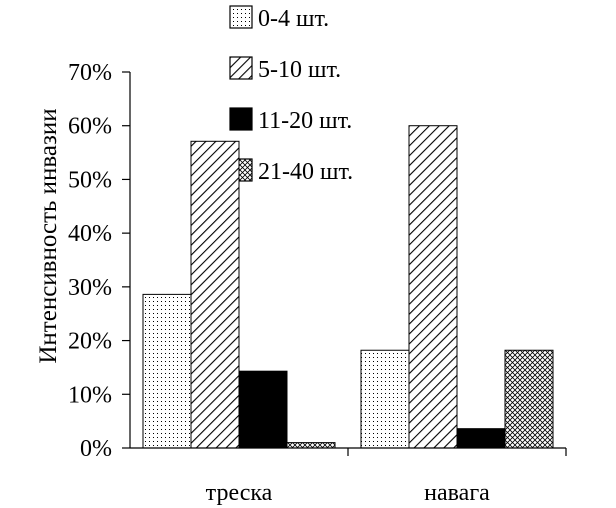 Image resolution: width=616 pixels, height=508 pixels. Describe the element at coordinates (299, 70) in the screenshot. I see `legend-label: 5-10 шт.` at that location.